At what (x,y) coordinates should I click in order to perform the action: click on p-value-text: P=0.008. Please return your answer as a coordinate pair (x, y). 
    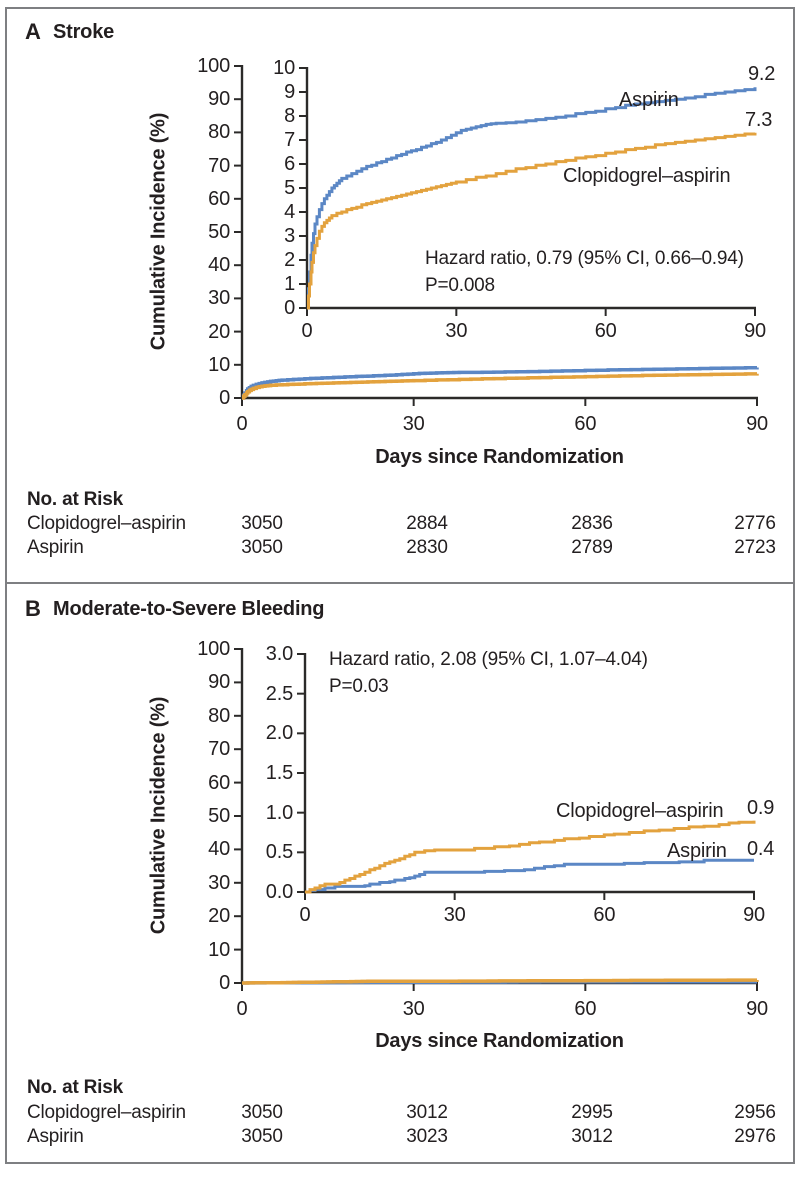
    Looking at the image, I should click on (460, 285).